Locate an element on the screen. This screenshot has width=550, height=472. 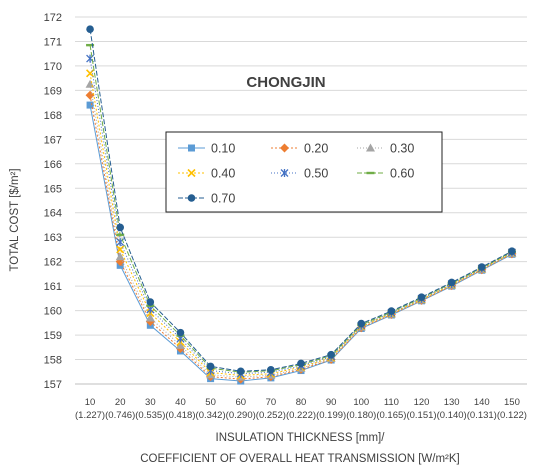
y-tick-label: 161 is located at coordinates (53, 287).